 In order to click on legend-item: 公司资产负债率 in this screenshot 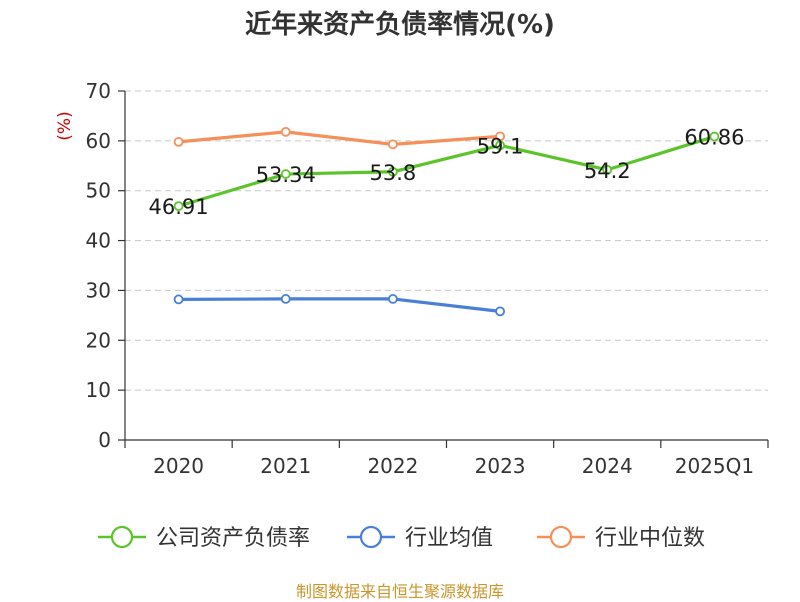, I will do `click(204, 538)`.